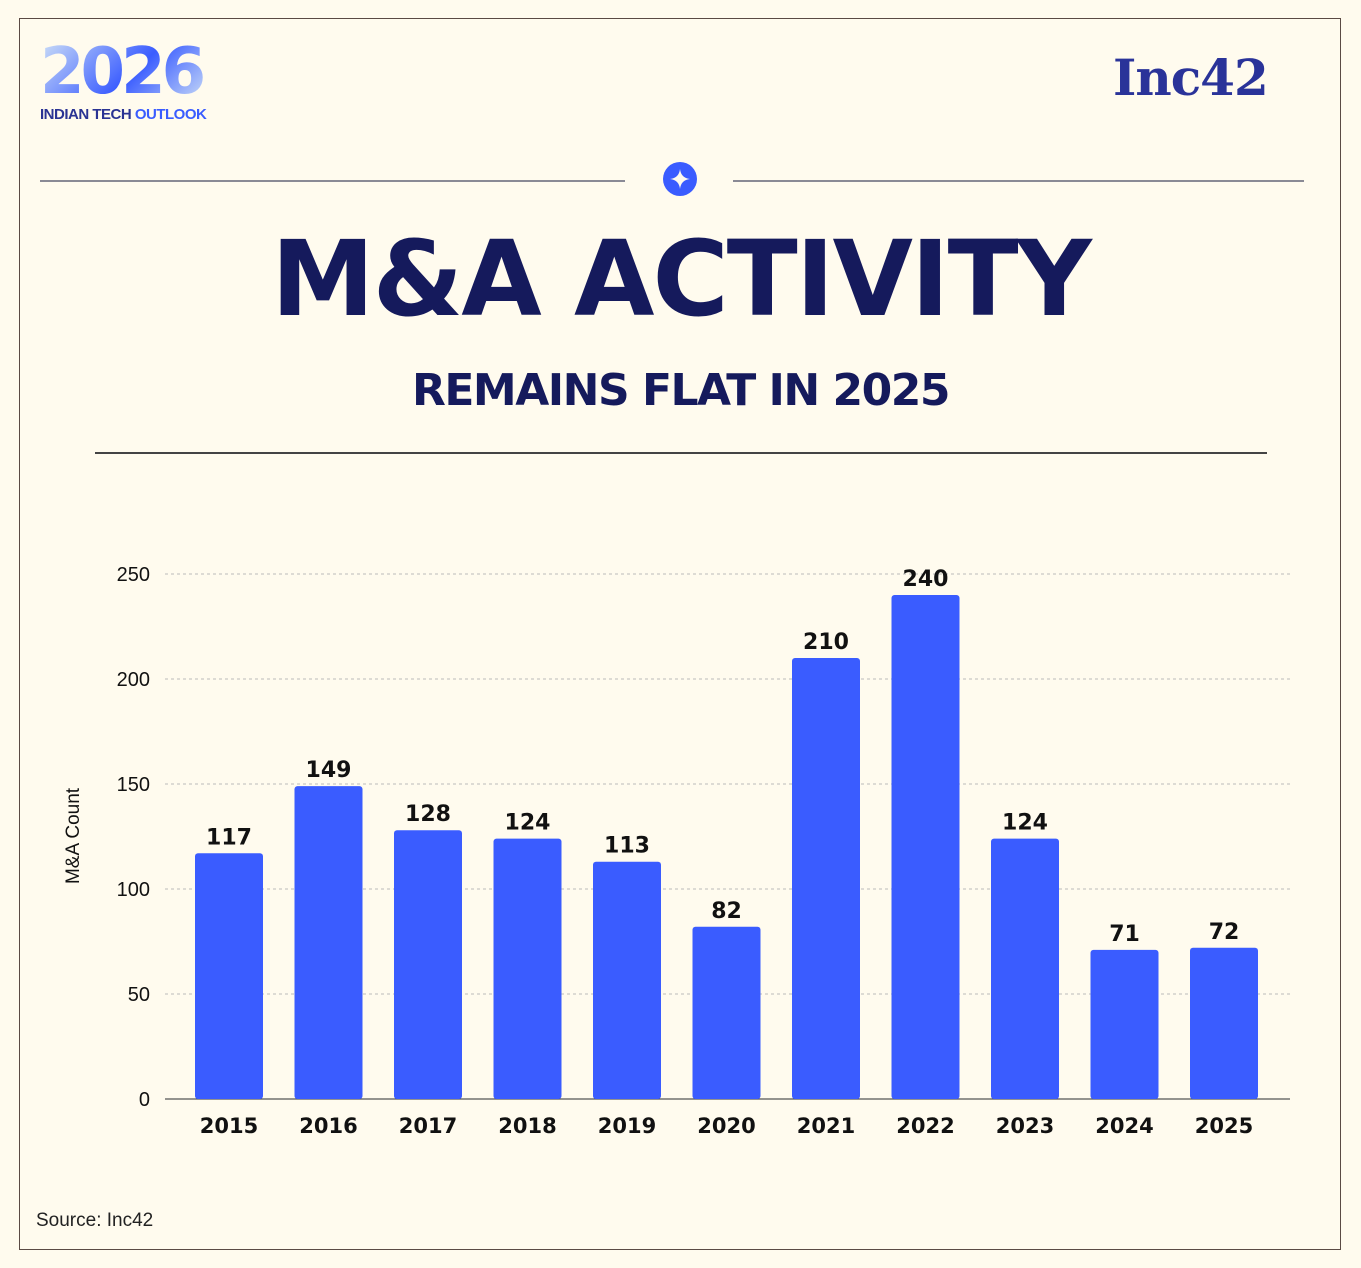  What do you see at coordinates (139, 995) in the screenshot?
I see `y-tick-label: 50` at bounding box center [139, 995].